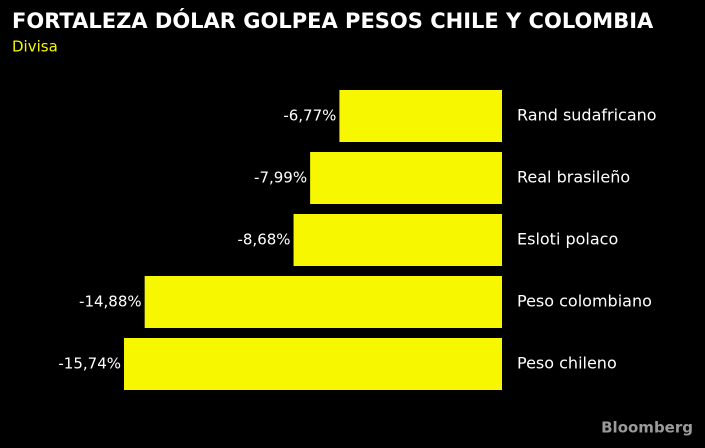 This screenshot has width=705, height=448. I want to click on category-label: Peso colombiano, so click(584, 301).